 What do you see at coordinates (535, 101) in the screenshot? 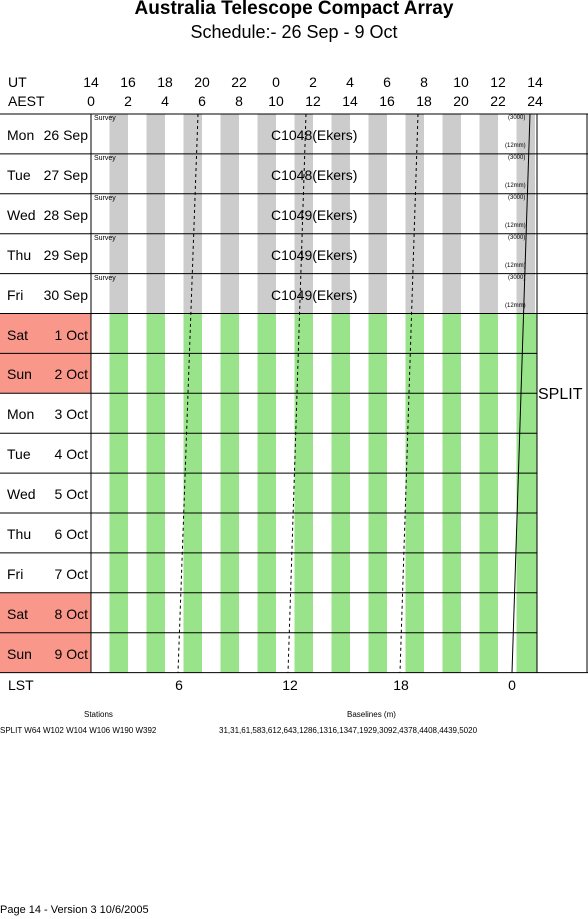
I see `aest-tick: 24` at bounding box center [535, 101].